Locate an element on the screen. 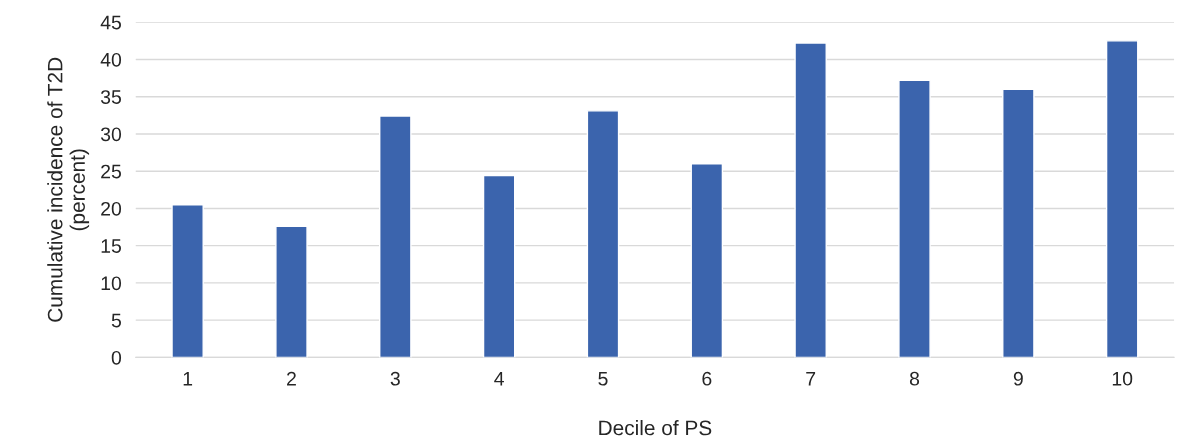 This screenshot has height=444, width=1180. y-axis-title: Cumulative incidence of T2D (percent) is located at coordinates (68, 189).